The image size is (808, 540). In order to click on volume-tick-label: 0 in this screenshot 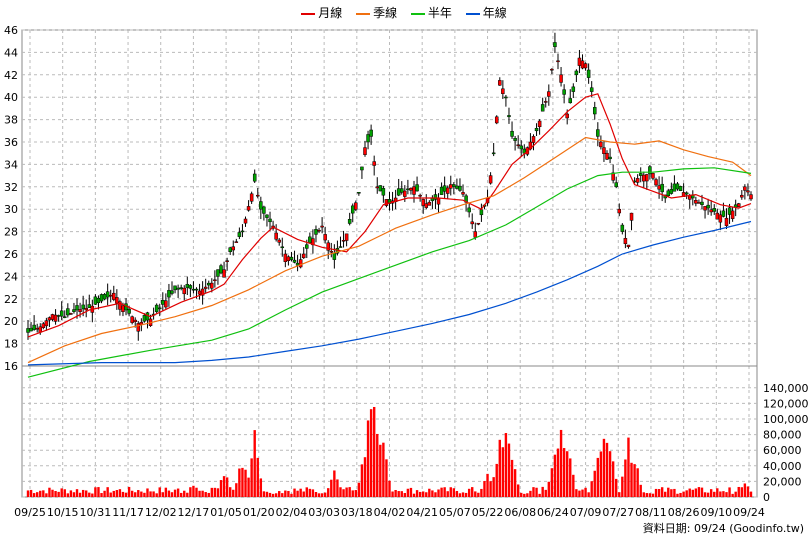, I will do `click(766, 497)`.